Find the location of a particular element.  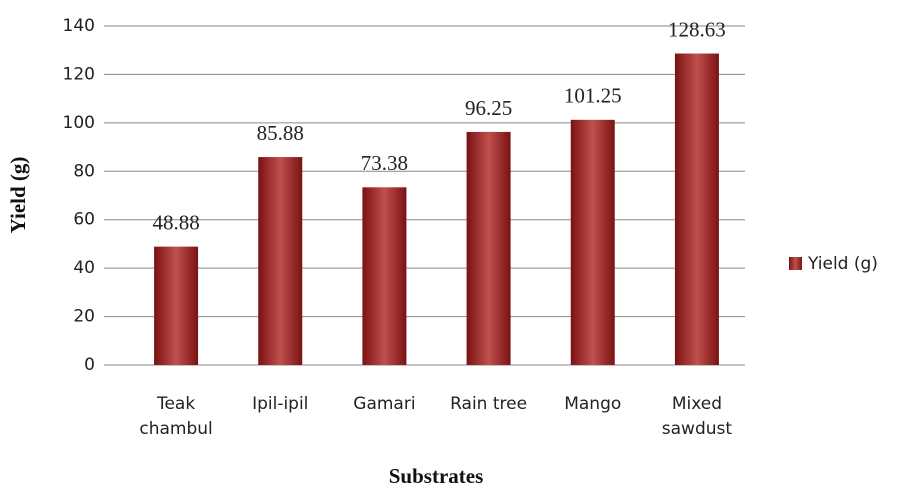

data-label: 96.25 is located at coordinates (488, 108).